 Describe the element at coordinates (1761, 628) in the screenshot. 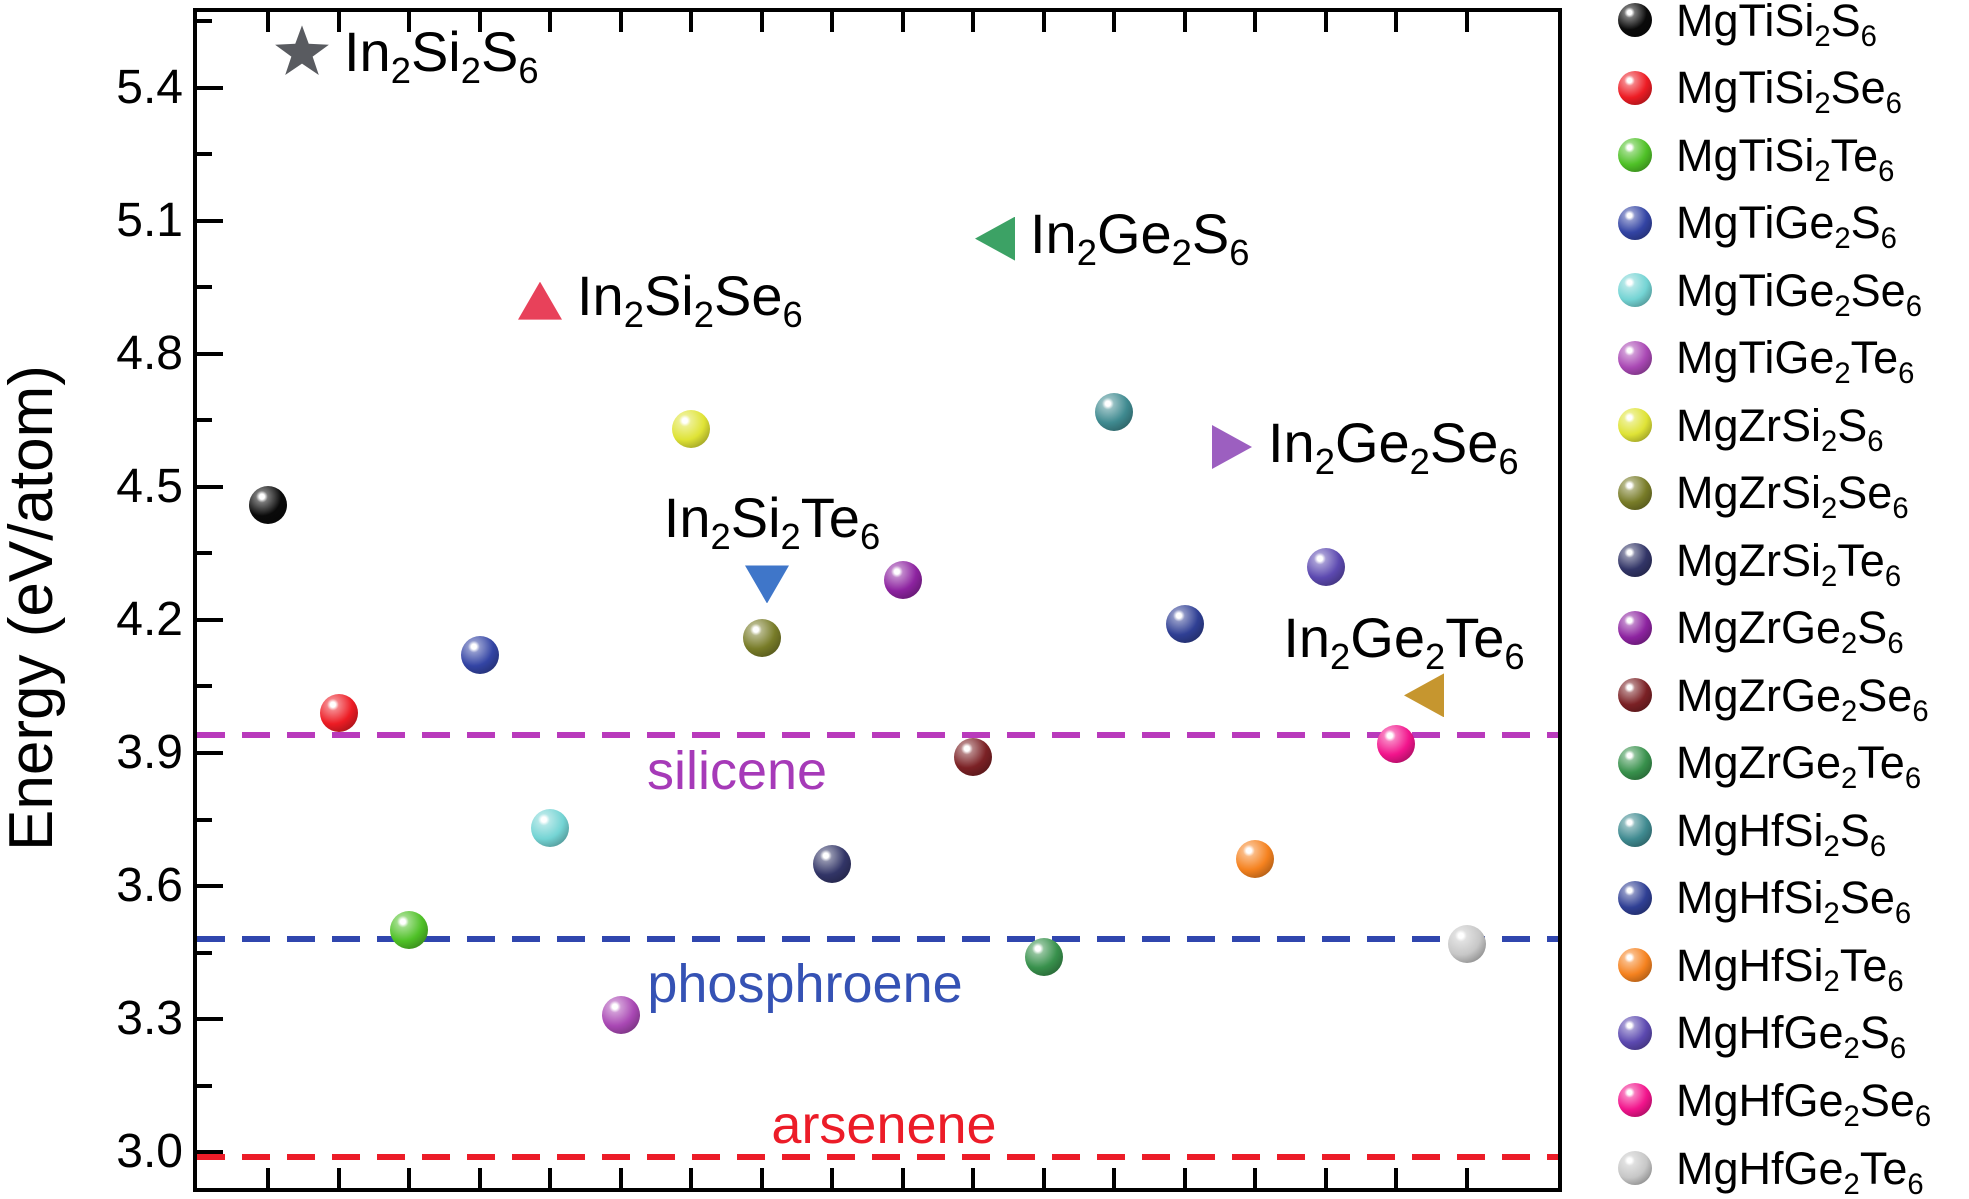

I see `legend-item-MgZrGe2S6: MgZrGe2S6` at that location.